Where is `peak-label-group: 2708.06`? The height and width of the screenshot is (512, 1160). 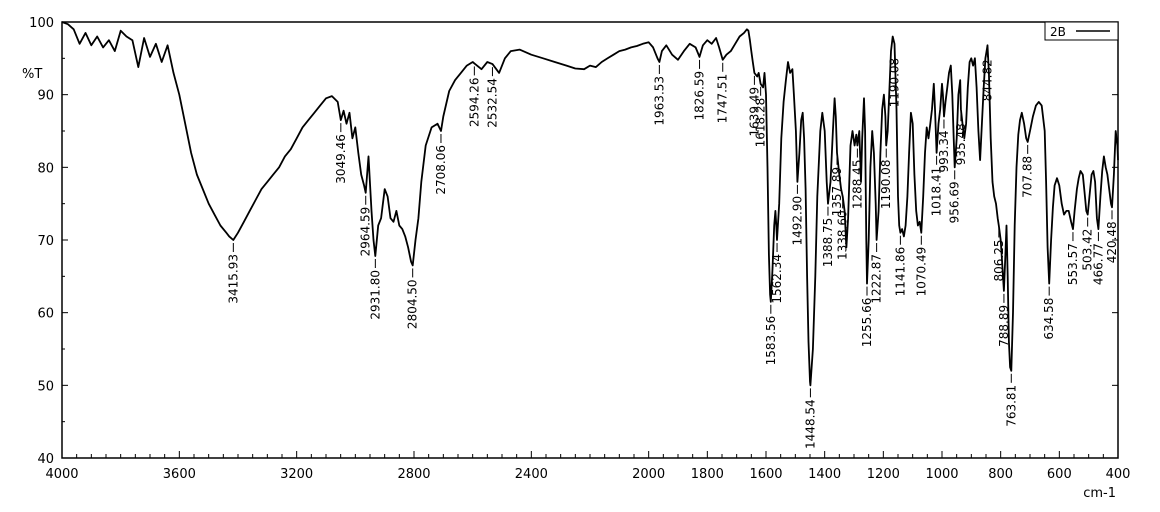 peak-label-group: 2708.06 is located at coordinates (441, 164).